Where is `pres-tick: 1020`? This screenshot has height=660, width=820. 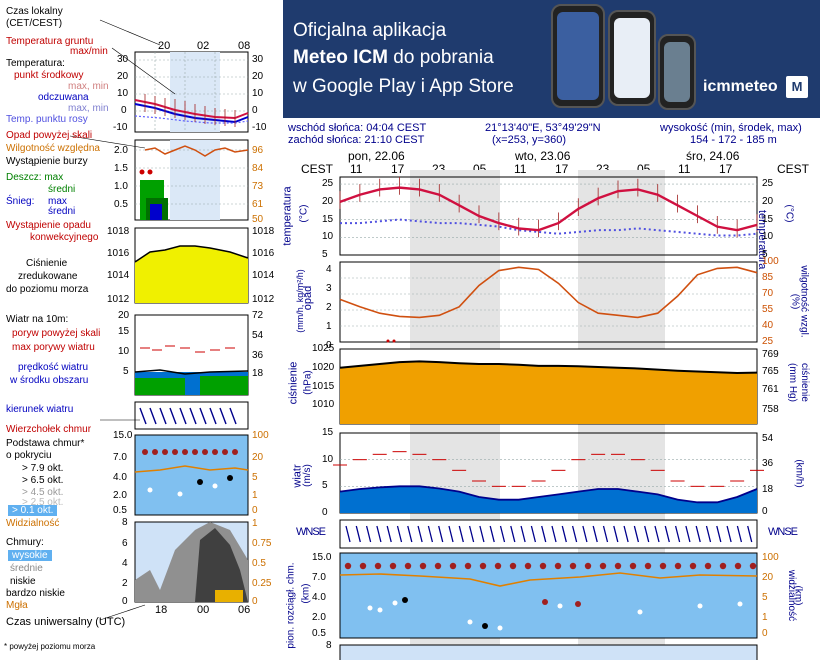 pres-tick: 1020 is located at coordinates (323, 367).